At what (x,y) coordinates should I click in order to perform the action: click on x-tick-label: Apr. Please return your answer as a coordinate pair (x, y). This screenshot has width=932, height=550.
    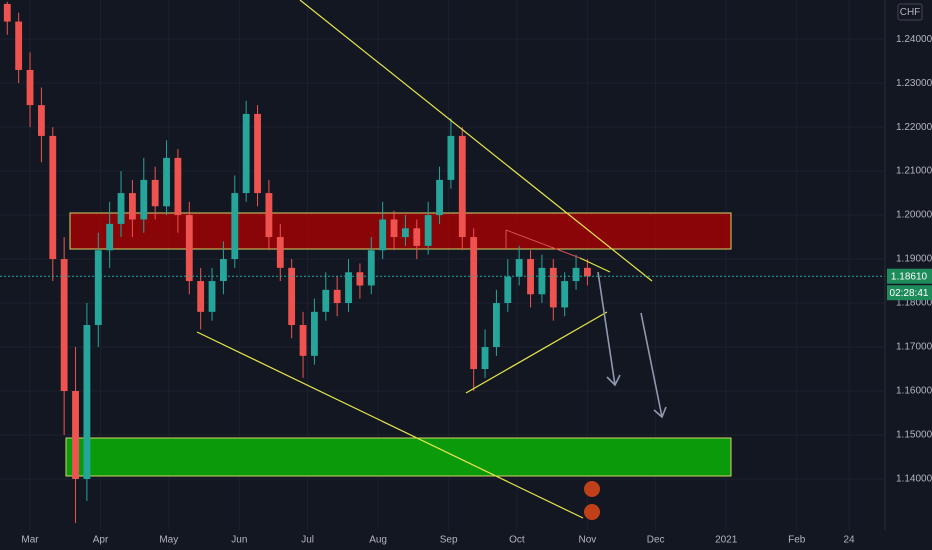
    Looking at the image, I should click on (101, 540).